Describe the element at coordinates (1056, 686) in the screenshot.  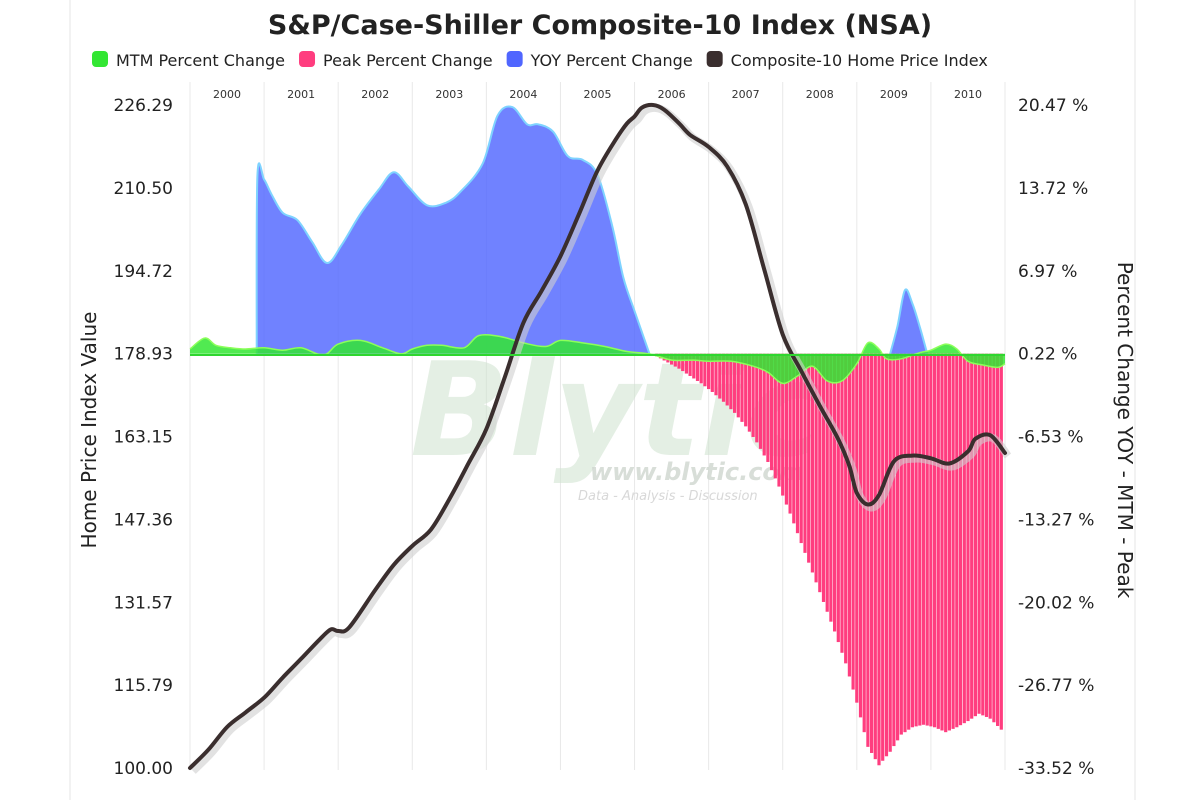
I see `right-tick-label: -26.77 %` at that location.